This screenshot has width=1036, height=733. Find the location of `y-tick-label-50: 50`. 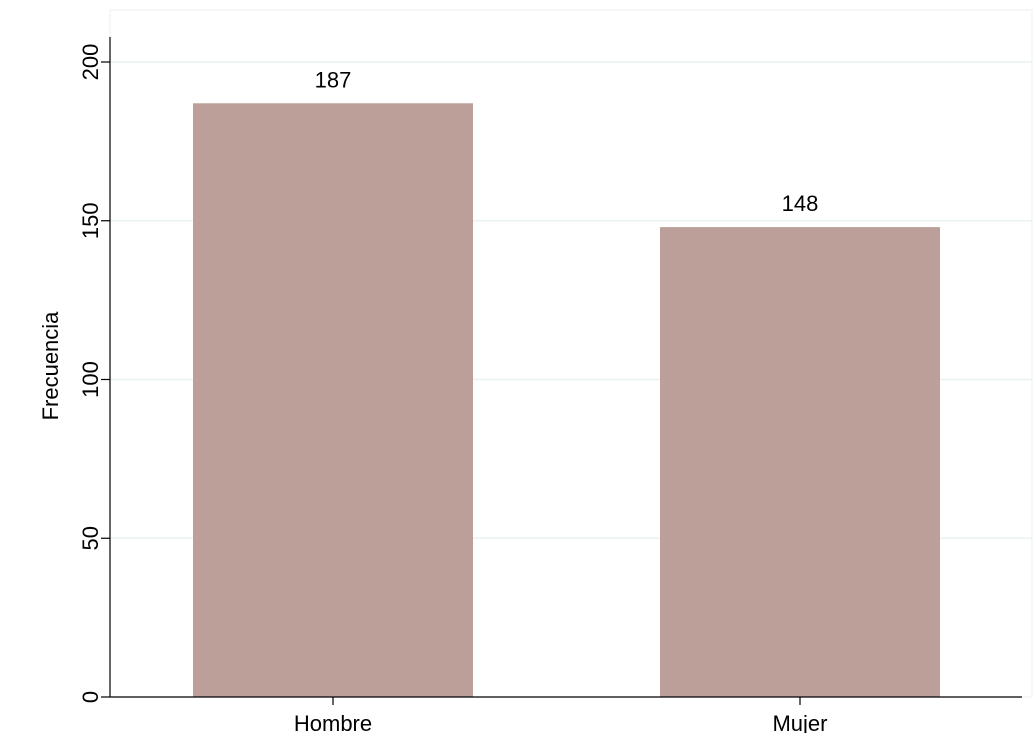

y-tick-label-50: 50 is located at coordinates (90, 538).